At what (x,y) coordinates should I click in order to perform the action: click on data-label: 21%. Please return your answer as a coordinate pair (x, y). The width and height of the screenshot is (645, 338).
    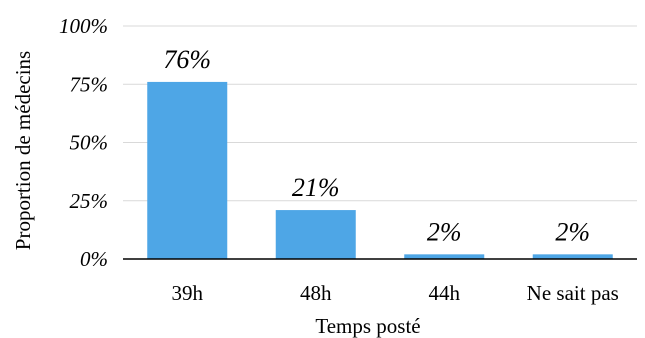
    Looking at the image, I should click on (316, 187).